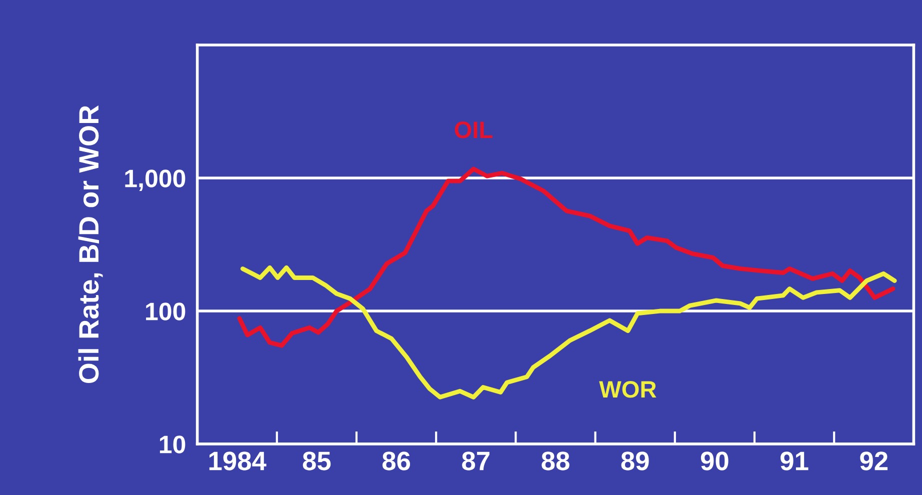 The height and width of the screenshot is (495, 922). Describe the element at coordinates (473, 130) in the screenshot. I see `series-label: OIL` at that location.